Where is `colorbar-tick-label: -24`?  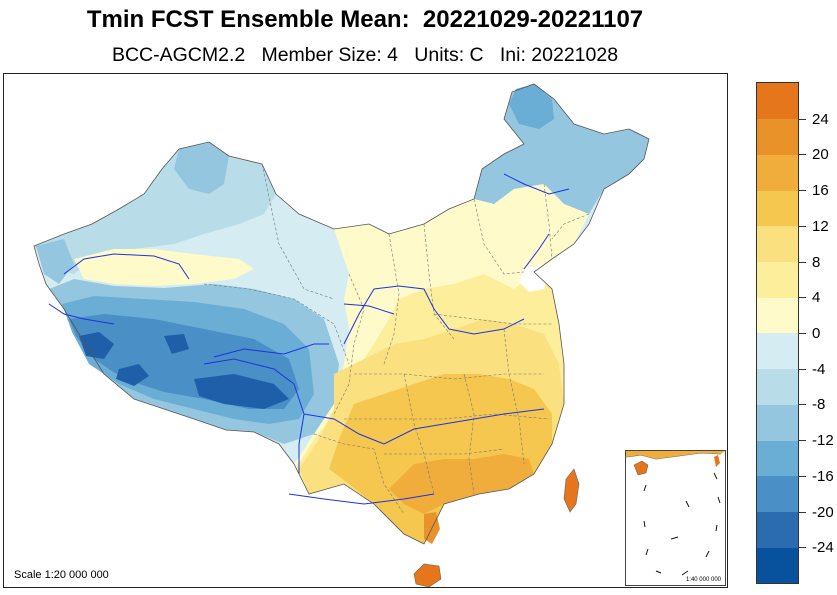
colorbar-tick-label: -24 is located at coordinates (823, 548).